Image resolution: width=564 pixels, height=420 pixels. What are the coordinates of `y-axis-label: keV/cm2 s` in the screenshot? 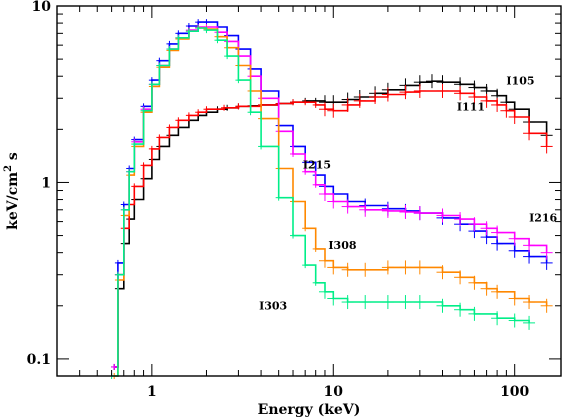 It's located at (12, 191).